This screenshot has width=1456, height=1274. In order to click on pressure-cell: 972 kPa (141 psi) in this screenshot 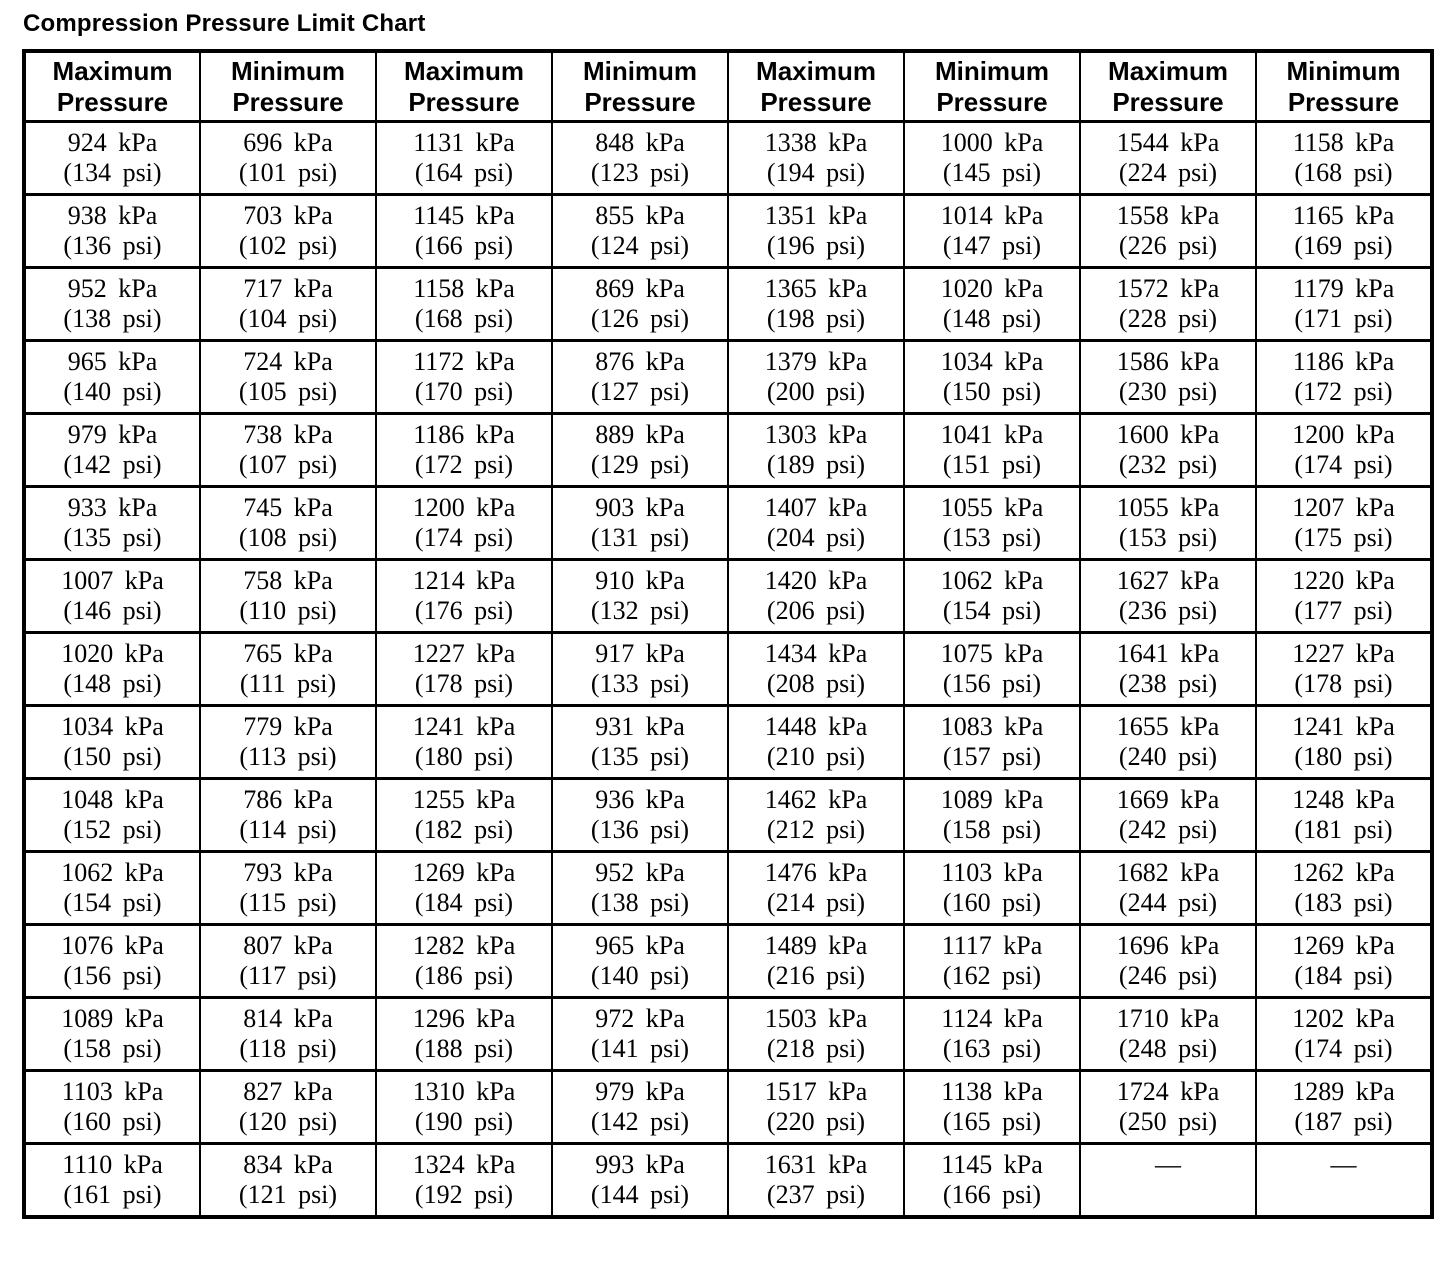, I will do `click(640, 1034)`.